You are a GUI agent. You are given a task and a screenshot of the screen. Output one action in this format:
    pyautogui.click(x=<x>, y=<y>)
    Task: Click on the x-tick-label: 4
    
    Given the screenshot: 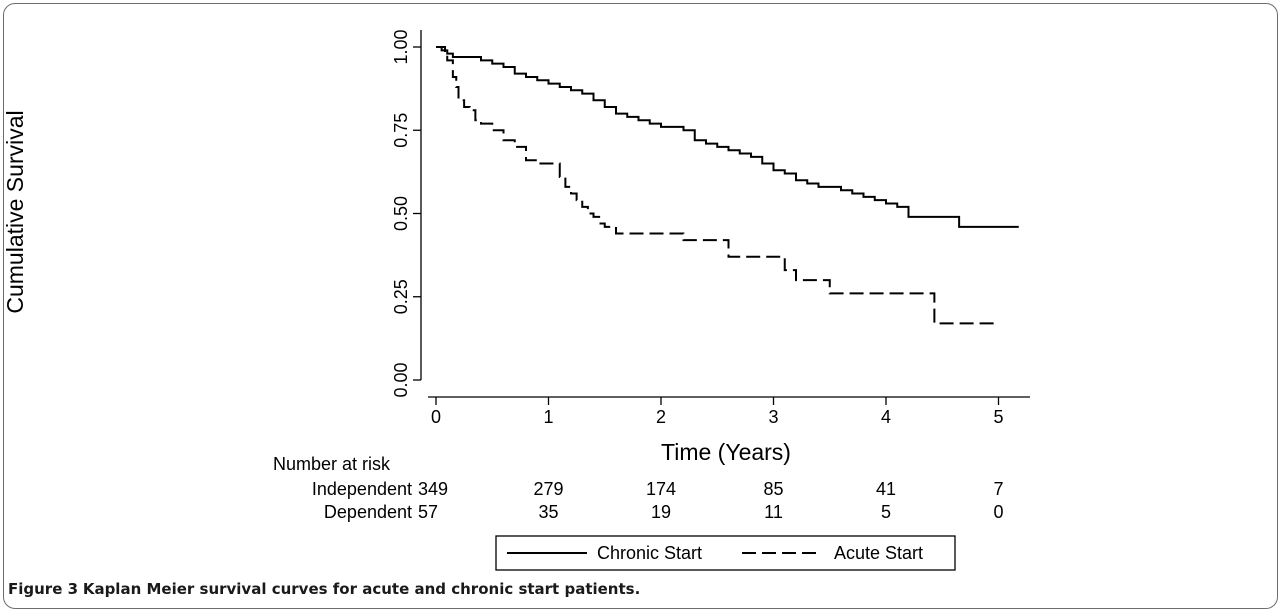 What is the action you would take?
    pyautogui.click(x=886, y=417)
    